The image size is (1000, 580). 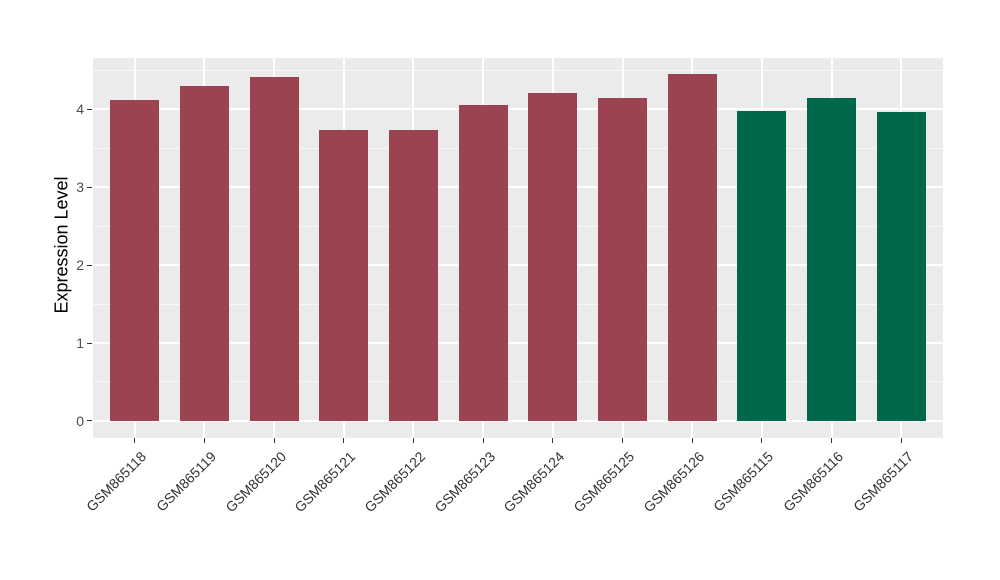 I want to click on x-tick-label: GSM865118, so click(x=116, y=481).